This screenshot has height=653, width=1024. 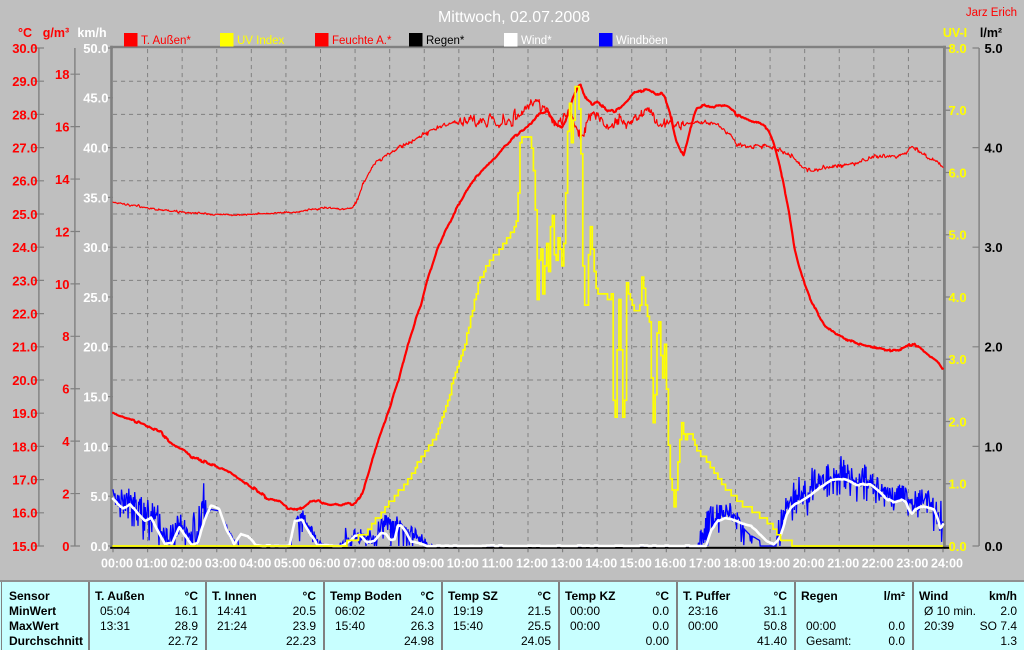 What do you see at coordinates (24, 480) in the screenshot?
I see `svg-text: 17.0` at bounding box center [24, 480].